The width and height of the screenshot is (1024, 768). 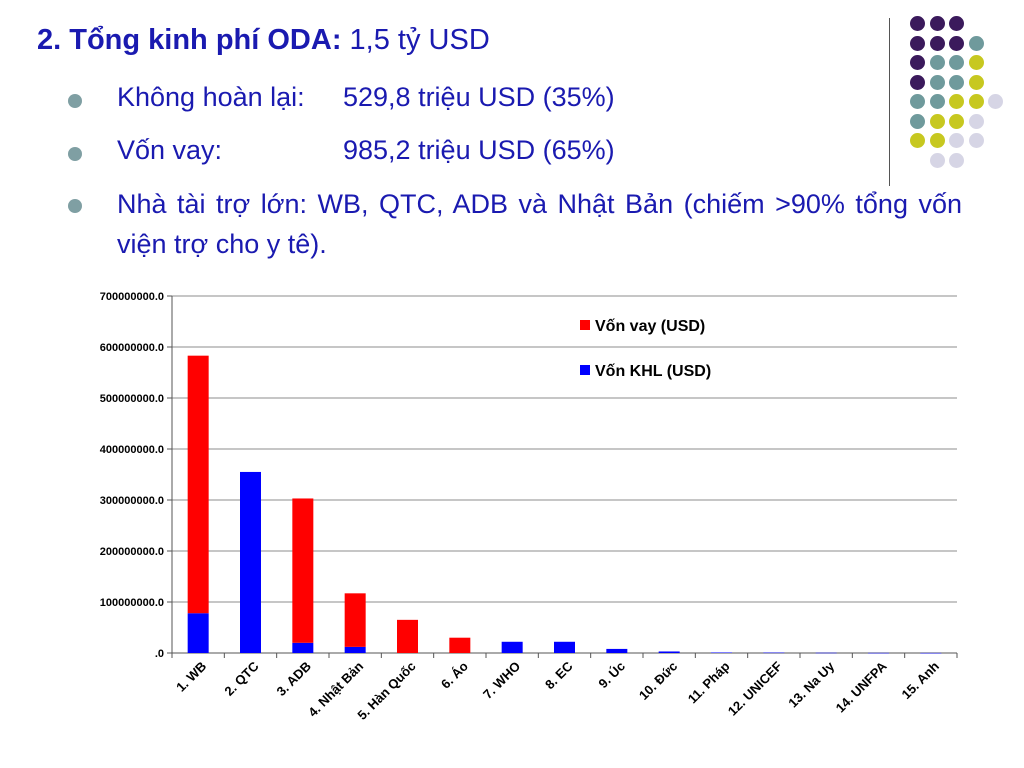 I want to click on y-tick-label: 400000000.0, so click(x=132, y=450).